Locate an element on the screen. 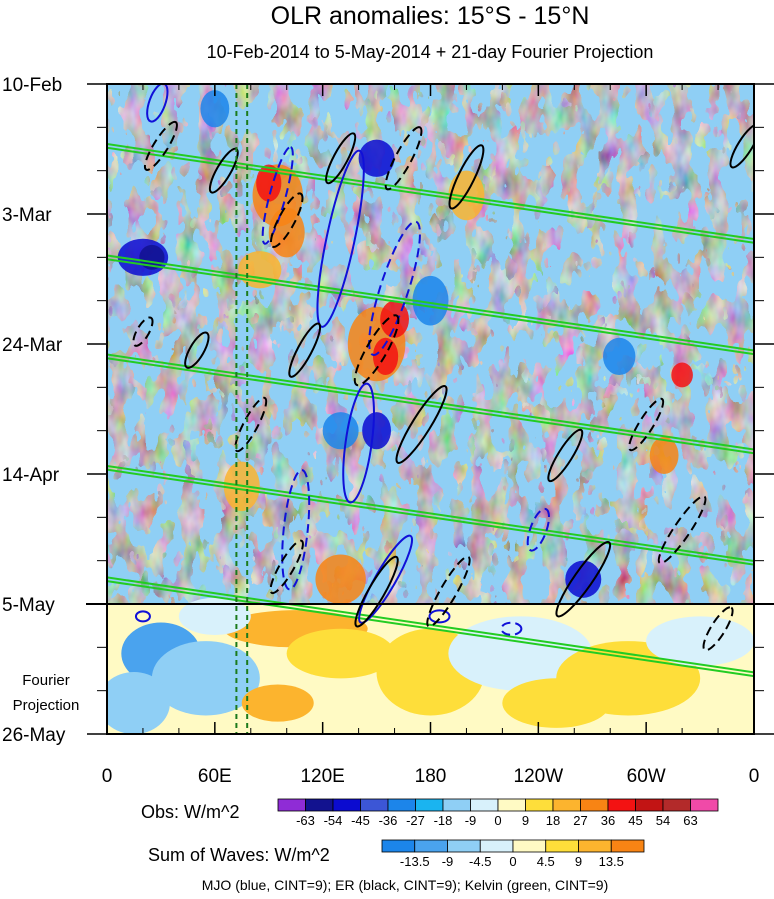 Image resolution: width=774 pixels, height=899 pixels. y-tick-label: 24-Mar is located at coordinates (32, 345).